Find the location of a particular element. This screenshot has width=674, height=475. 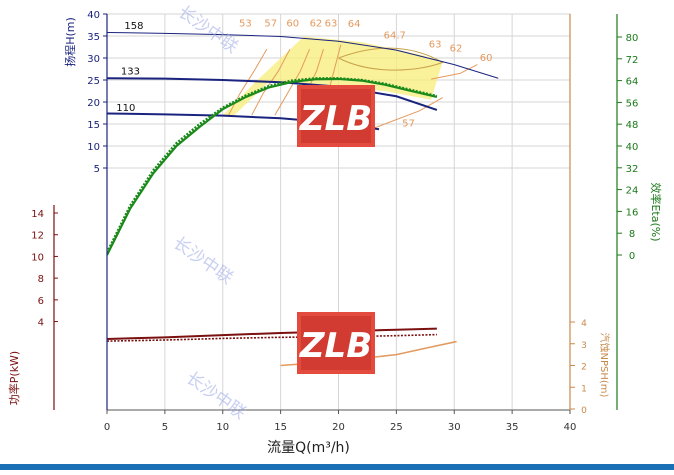

efficiency-tick-label: 0 is located at coordinates (632, 256).